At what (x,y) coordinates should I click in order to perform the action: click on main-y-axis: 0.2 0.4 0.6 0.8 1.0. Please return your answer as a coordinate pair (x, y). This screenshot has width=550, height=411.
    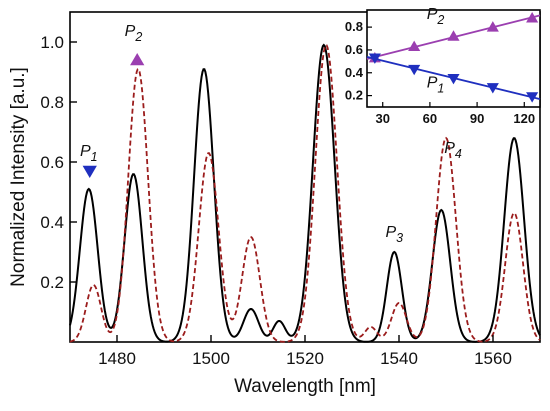
    Looking at the image, I should click on (58, 162).